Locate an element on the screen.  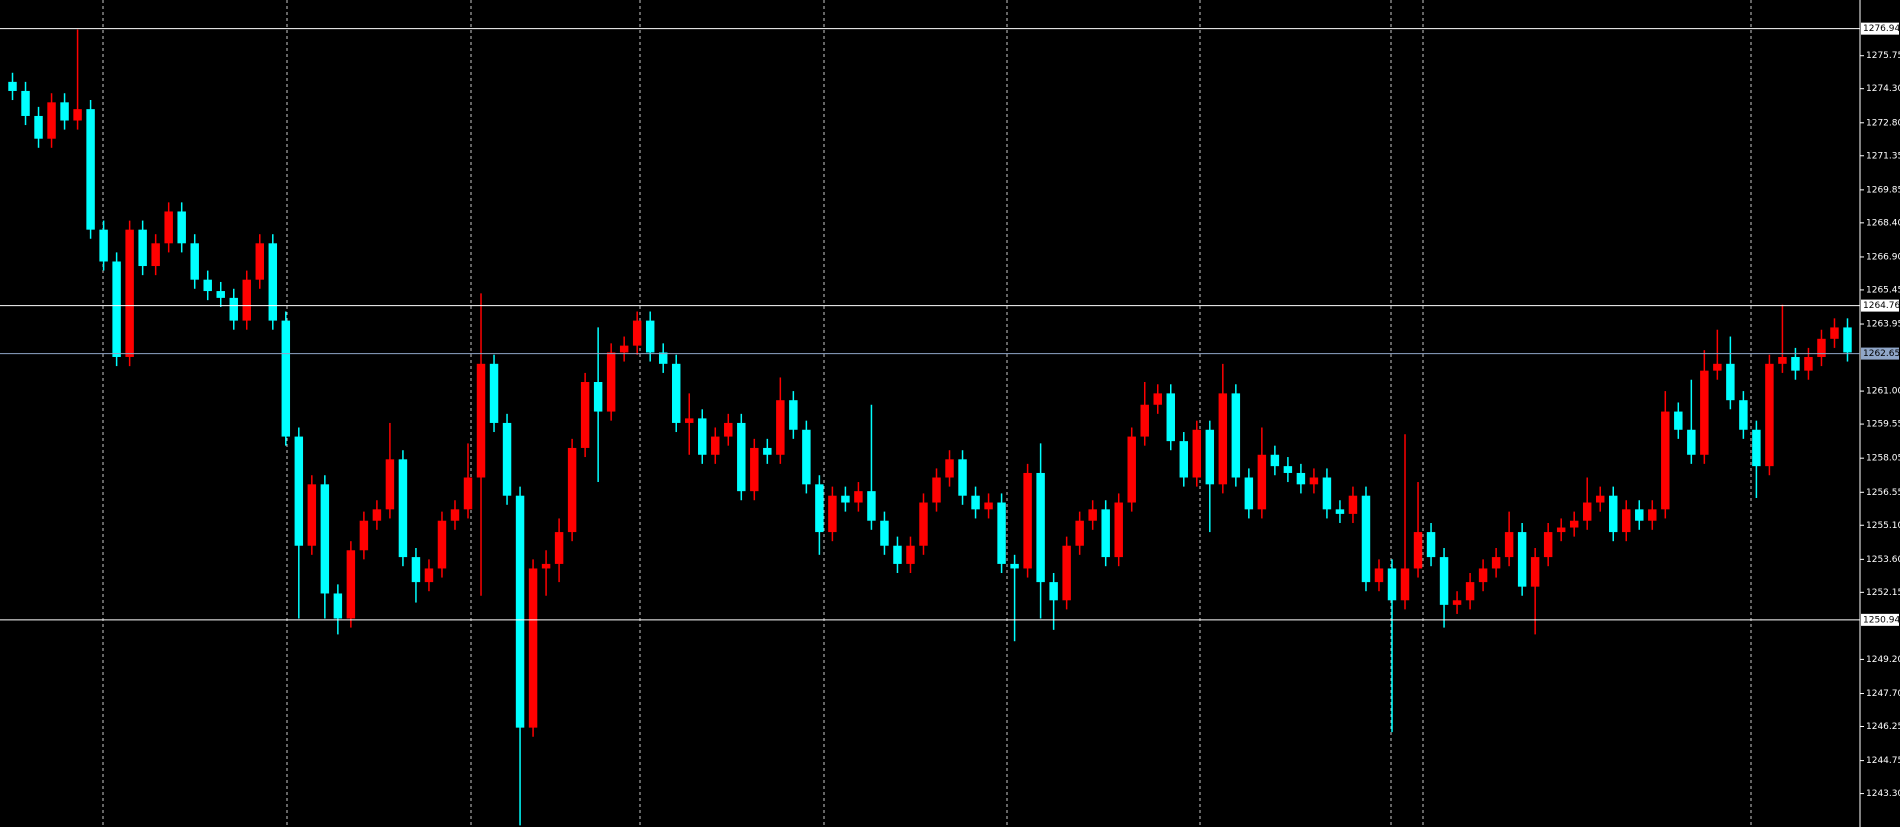
y-tick-label: 1268.40 is located at coordinates (1883, 223).